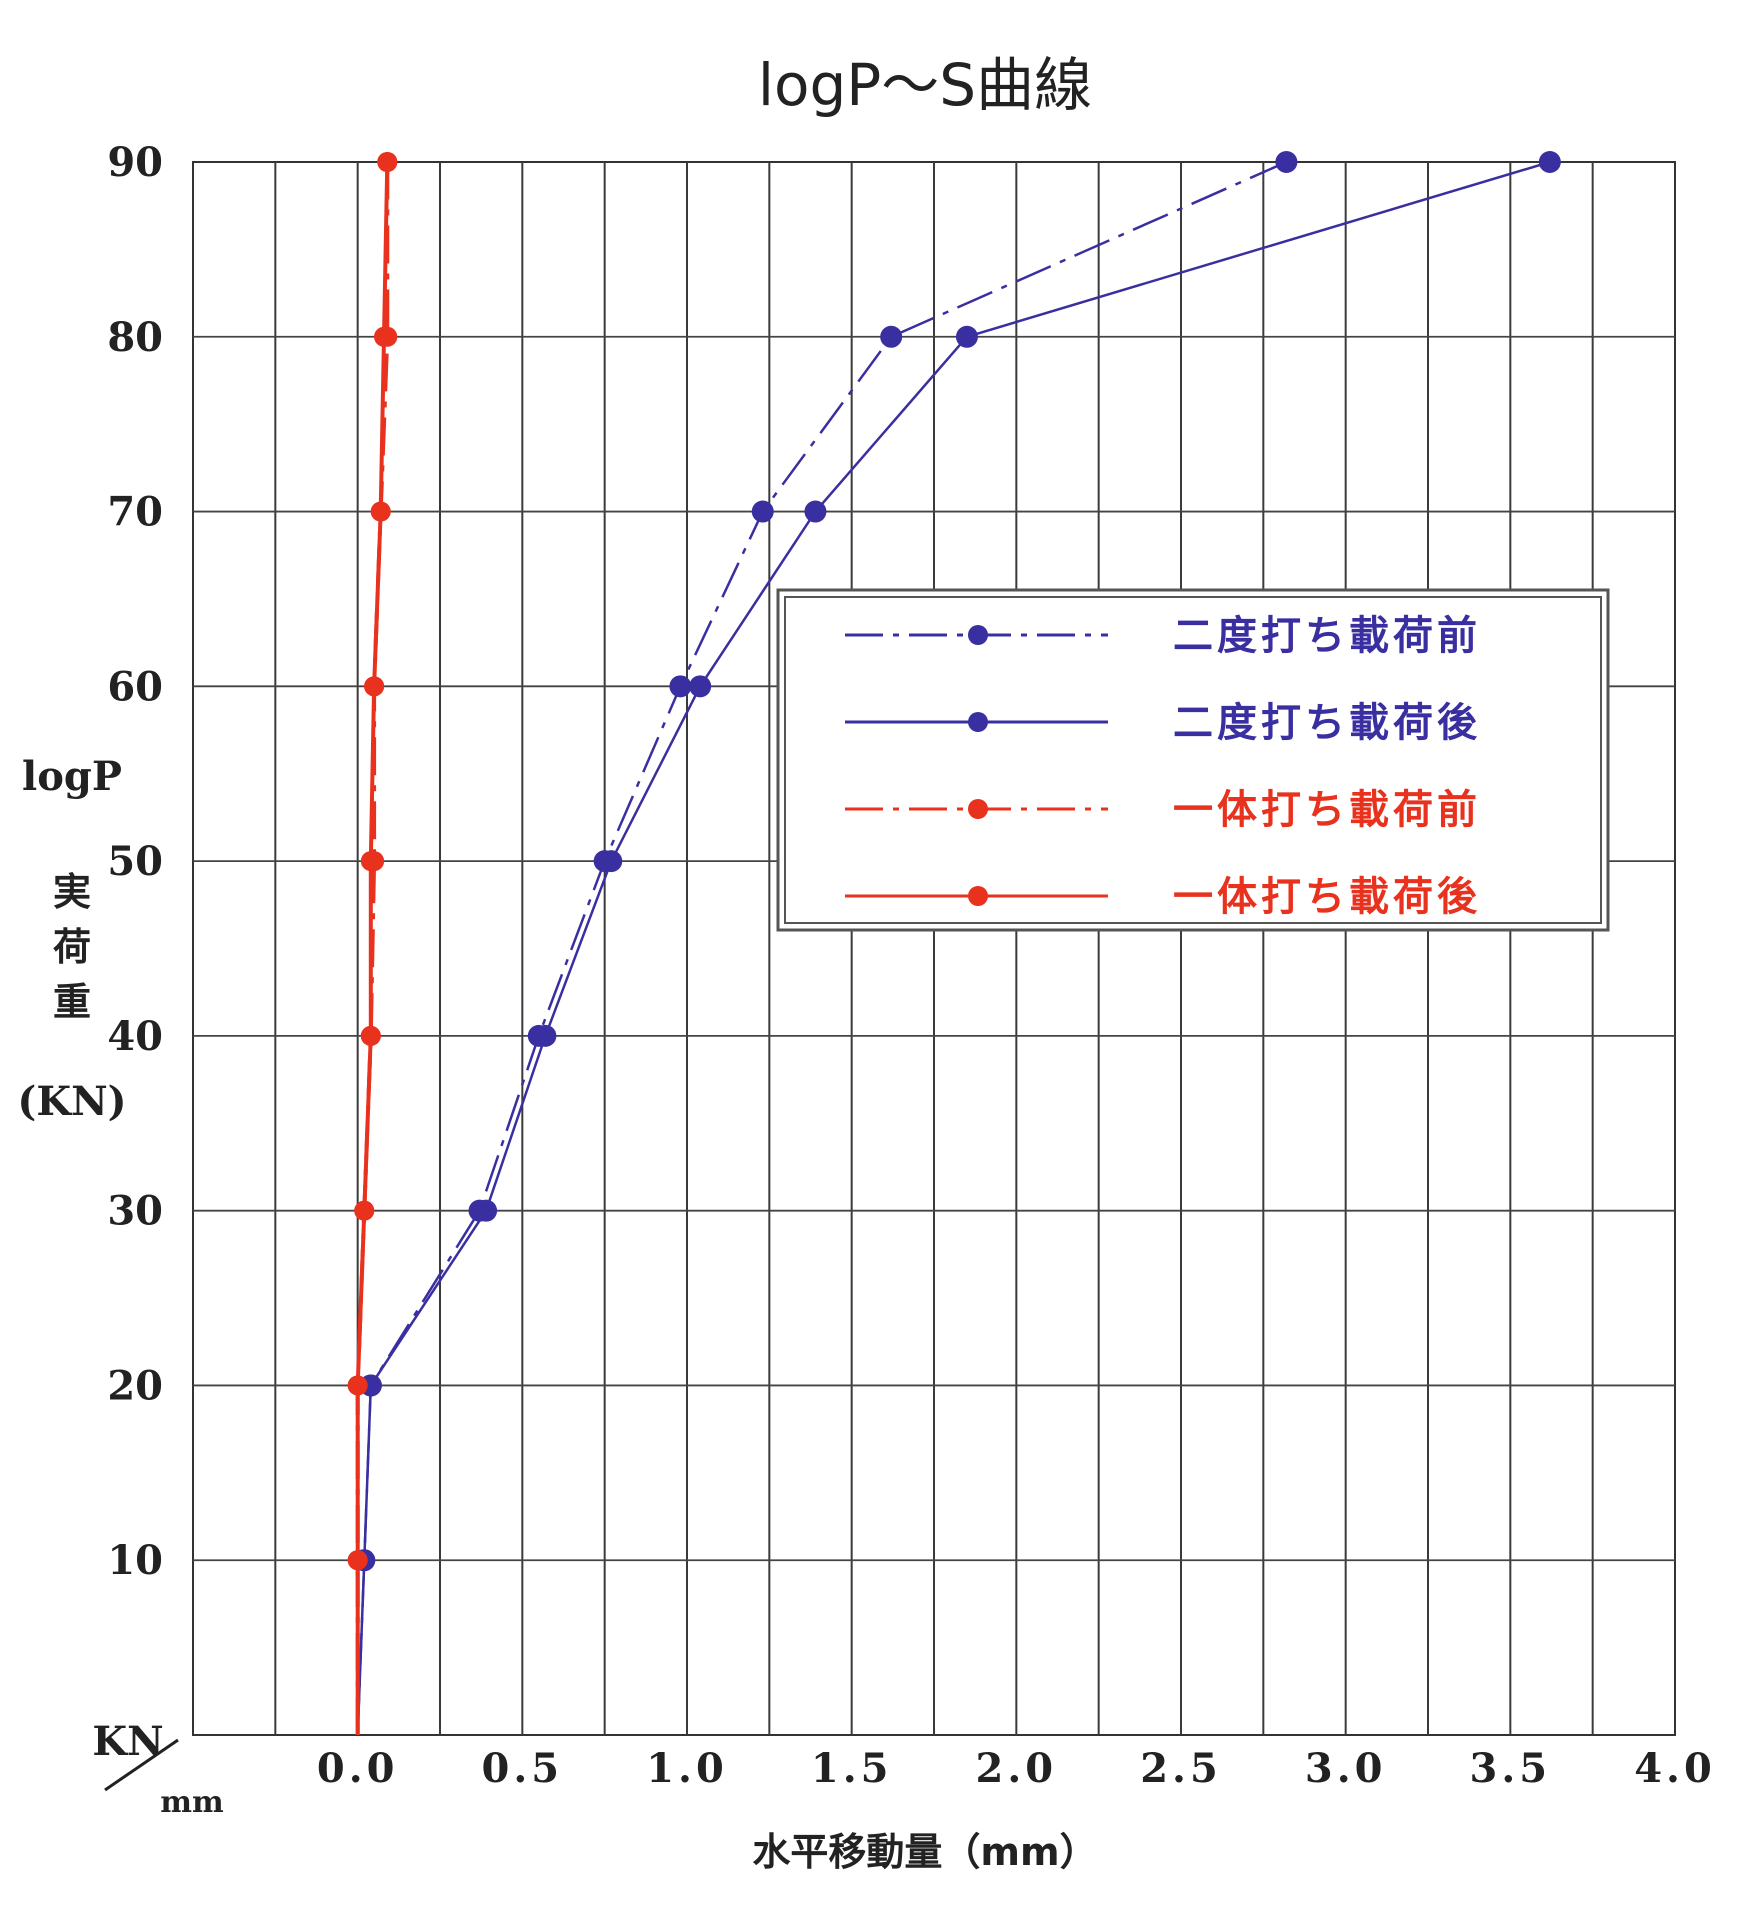 This screenshot has width=1749, height=1905. What do you see at coordinates (72, 776) in the screenshot?
I see `y-axis-label-logp: logP` at bounding box center [72, 776].